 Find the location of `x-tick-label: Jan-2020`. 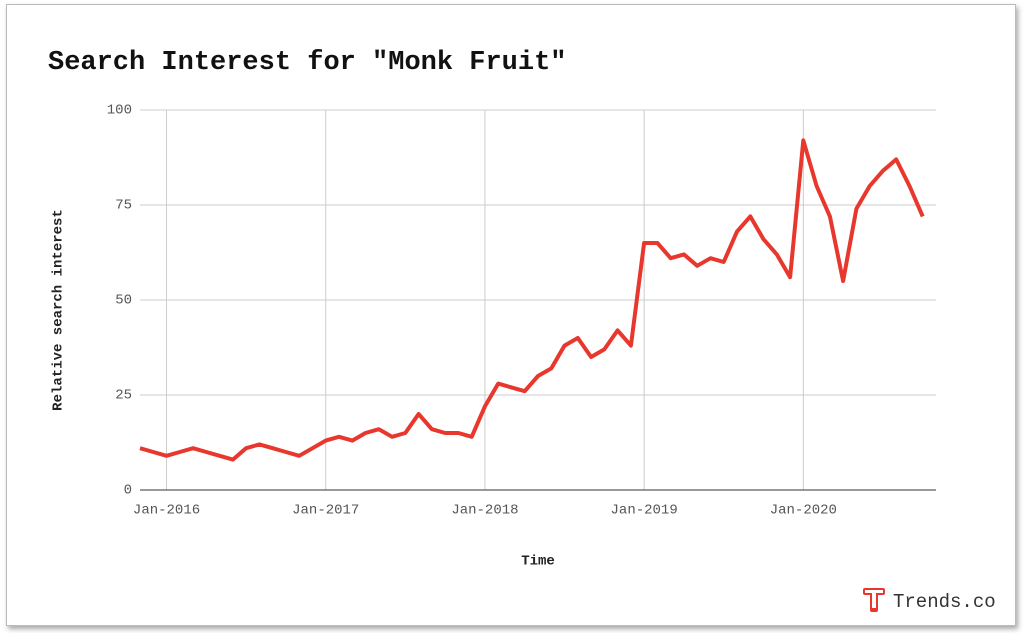

x-tick-label: Jan-2020 is located at coordinates (803, 511).